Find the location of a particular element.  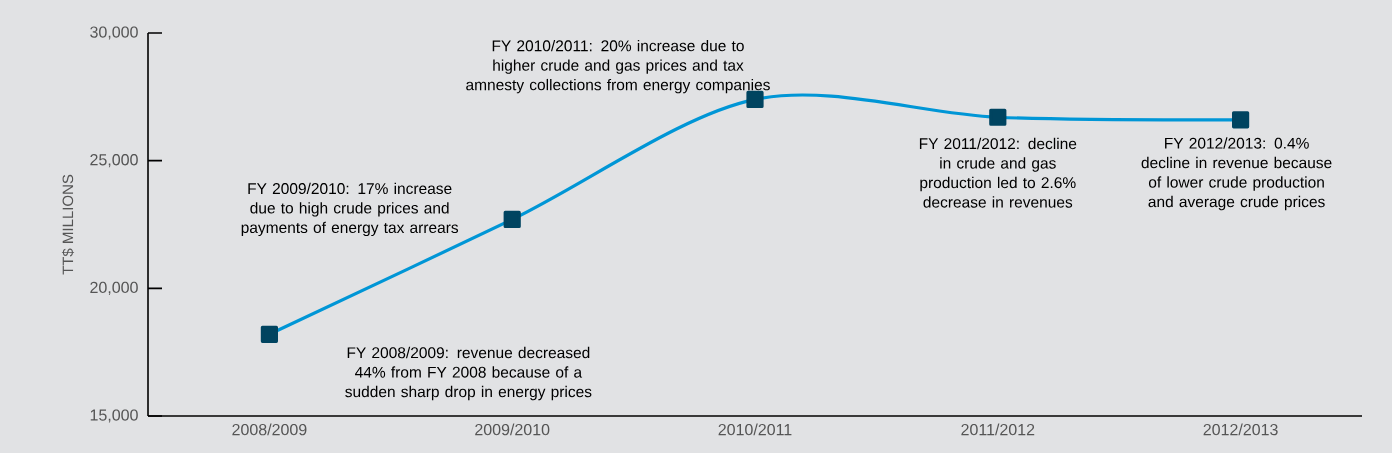

x-tick-label: 2008/2009 is located at coordinates (269, 429).